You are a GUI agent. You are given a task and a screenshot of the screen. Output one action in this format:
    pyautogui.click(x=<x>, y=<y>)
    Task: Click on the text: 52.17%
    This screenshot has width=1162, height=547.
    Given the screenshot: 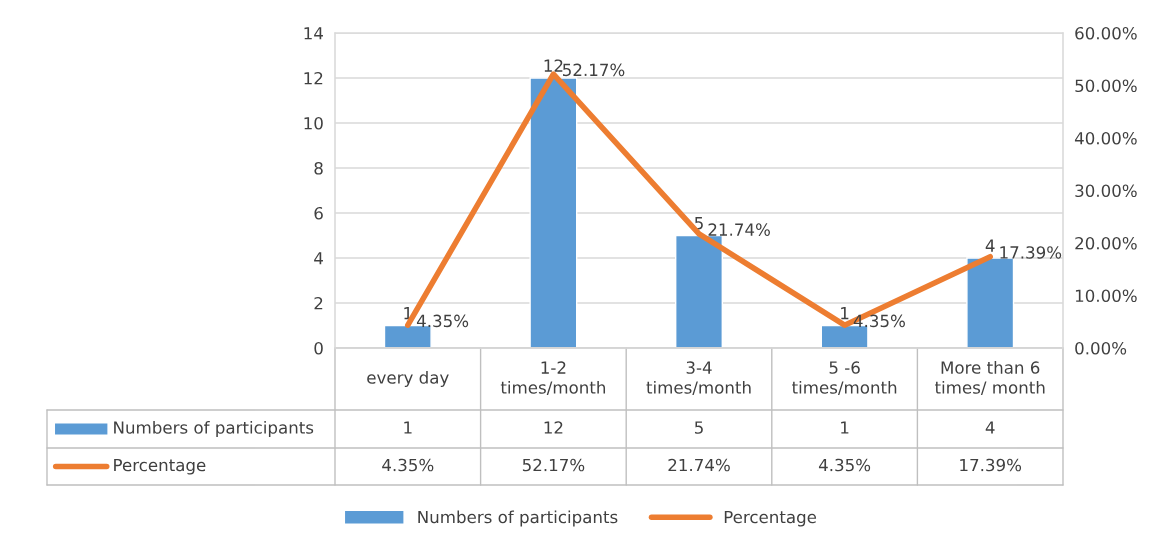 What is the action you would take?
    pyautogui.click(x=594, y=70)
    